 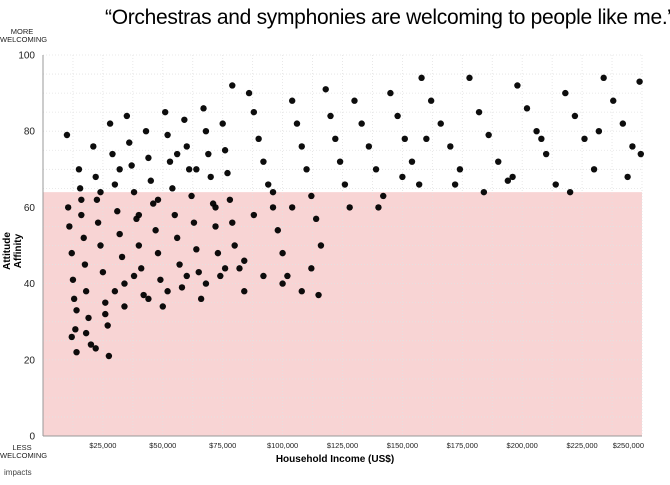 What do you see at coordinates (22, 31) in the screenshot?
I see `y-top-caption-line-1: MORE` at bounding box center [22, 31].